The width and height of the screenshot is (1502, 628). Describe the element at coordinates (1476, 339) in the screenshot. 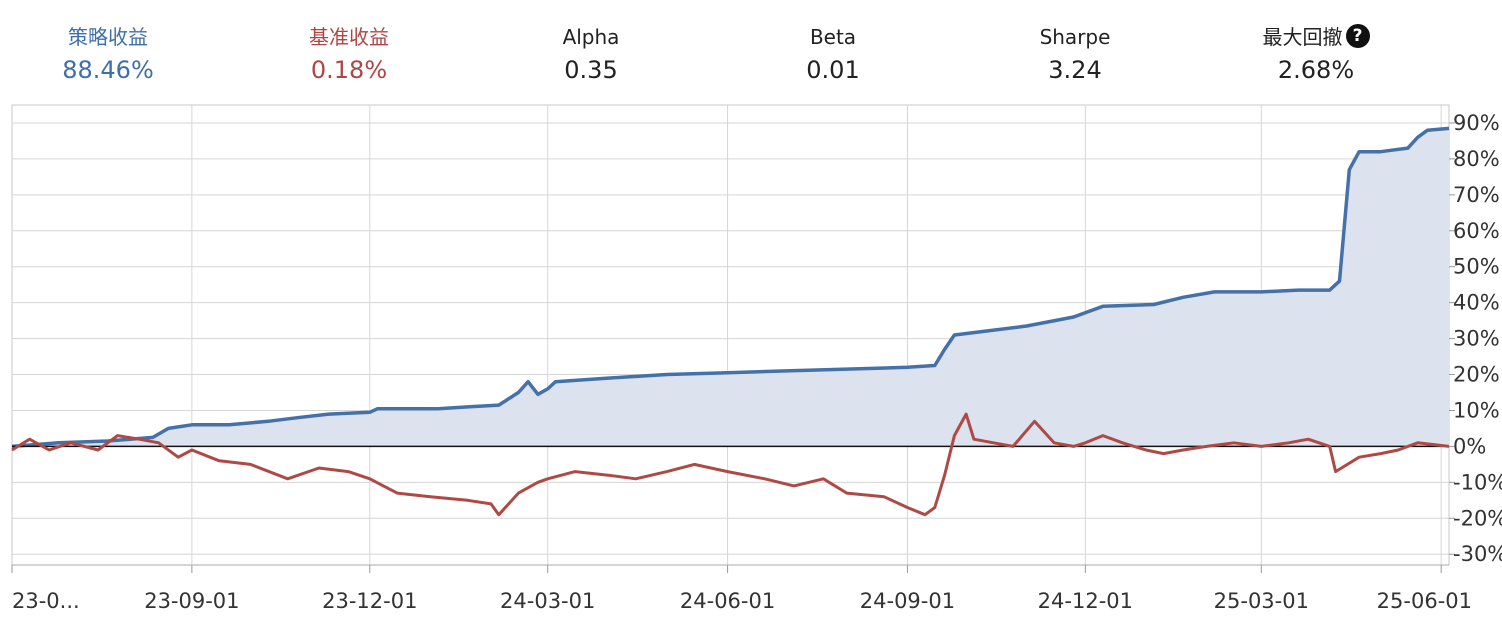

I see `y-tick-label: 30%` at that location.